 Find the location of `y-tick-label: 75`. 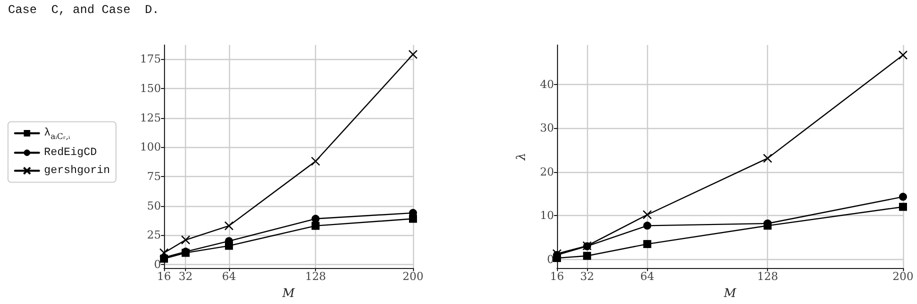

y-tick-label: 75 is located at coordinates (154, 177).